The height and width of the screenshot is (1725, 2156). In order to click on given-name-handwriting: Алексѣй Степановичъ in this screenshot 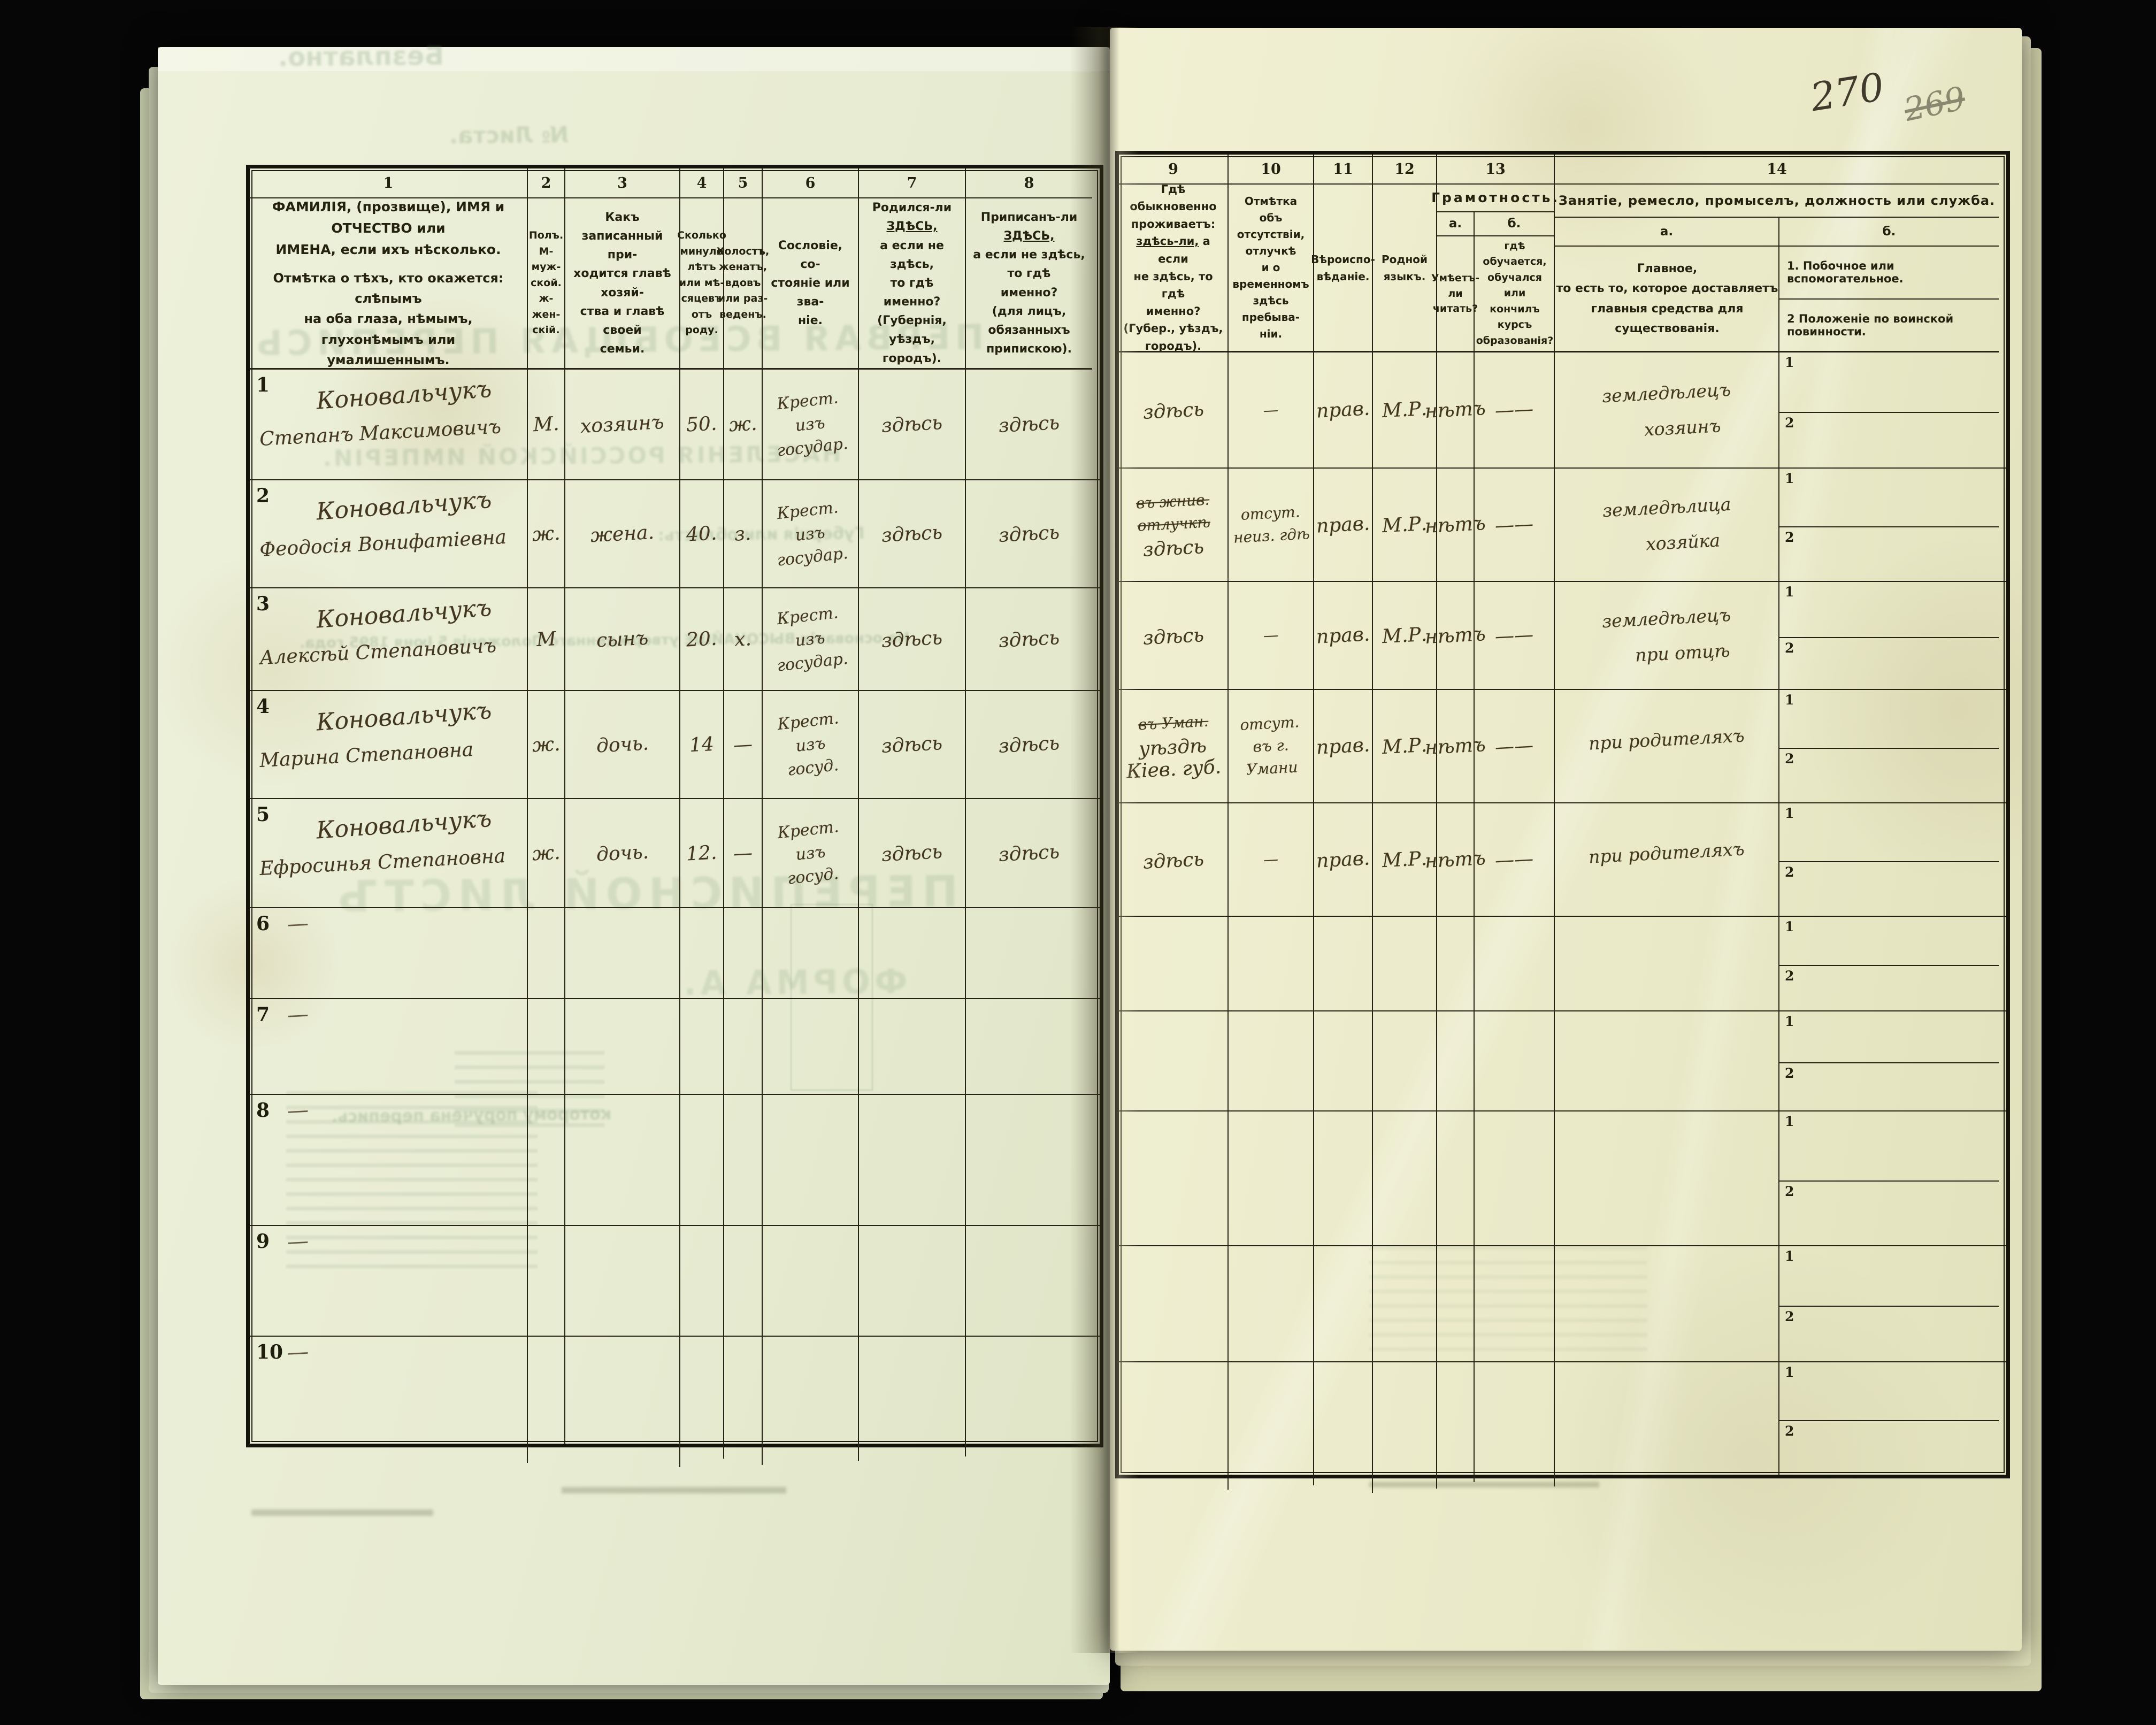, I will do `click(378, 651)`.